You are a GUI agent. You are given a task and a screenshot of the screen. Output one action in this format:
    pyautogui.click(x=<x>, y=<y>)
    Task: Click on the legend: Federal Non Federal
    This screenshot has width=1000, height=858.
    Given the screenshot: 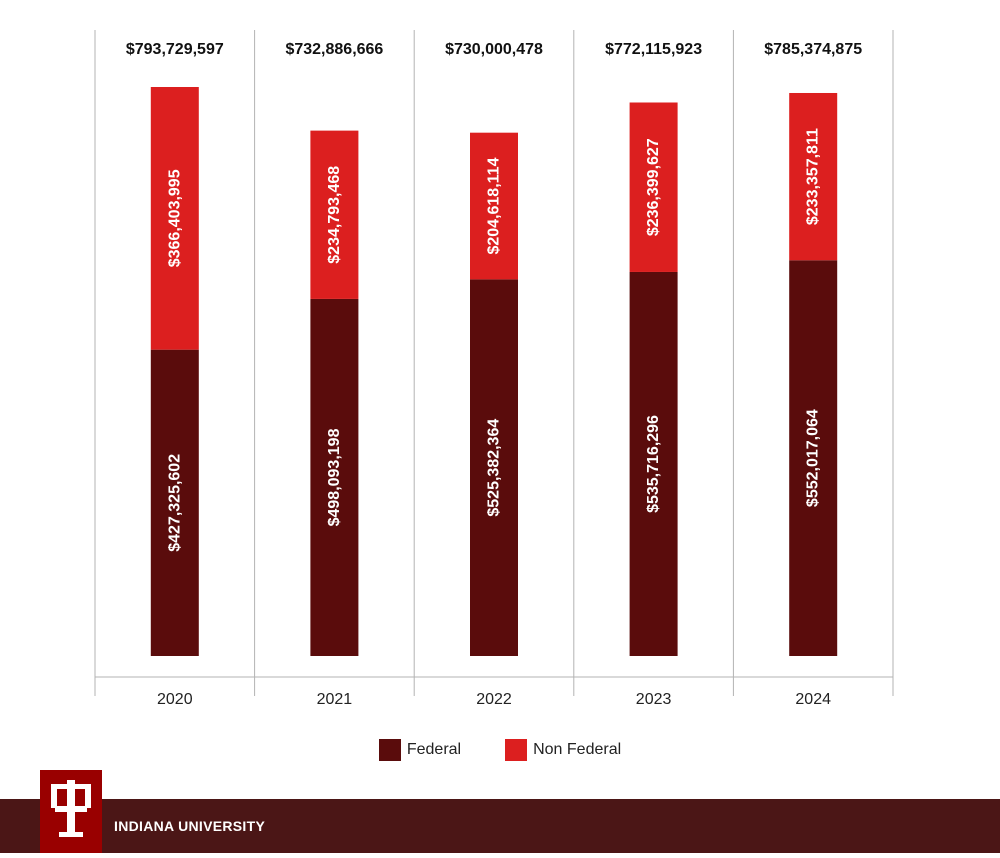 What is the action you would take?
    pyautogui.click(x=500, y=750)
    